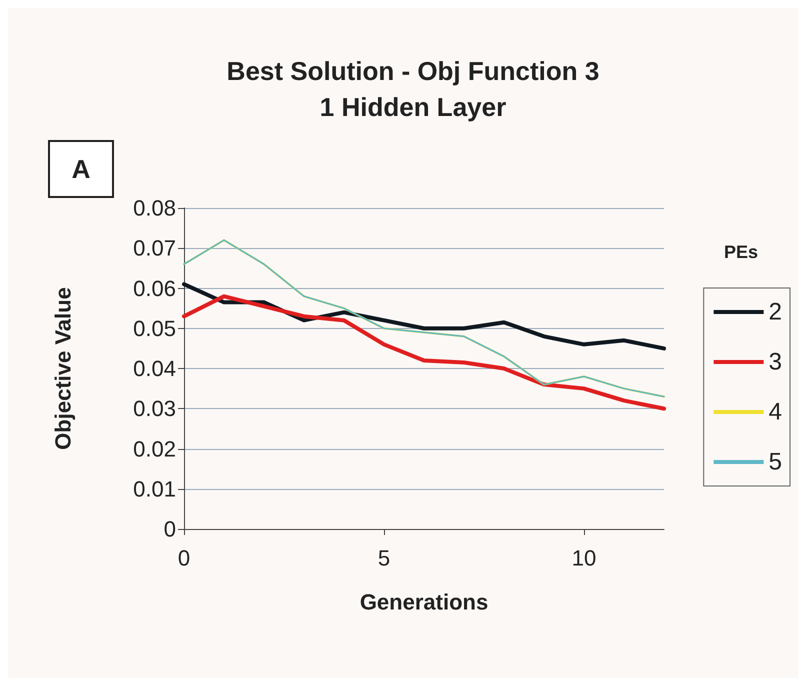 The image size is (806, 686). What do you see at coordinates (154, 288) in the screenshot?
I see `y-tick-label: 0.06` at bounding box center [154, 288].